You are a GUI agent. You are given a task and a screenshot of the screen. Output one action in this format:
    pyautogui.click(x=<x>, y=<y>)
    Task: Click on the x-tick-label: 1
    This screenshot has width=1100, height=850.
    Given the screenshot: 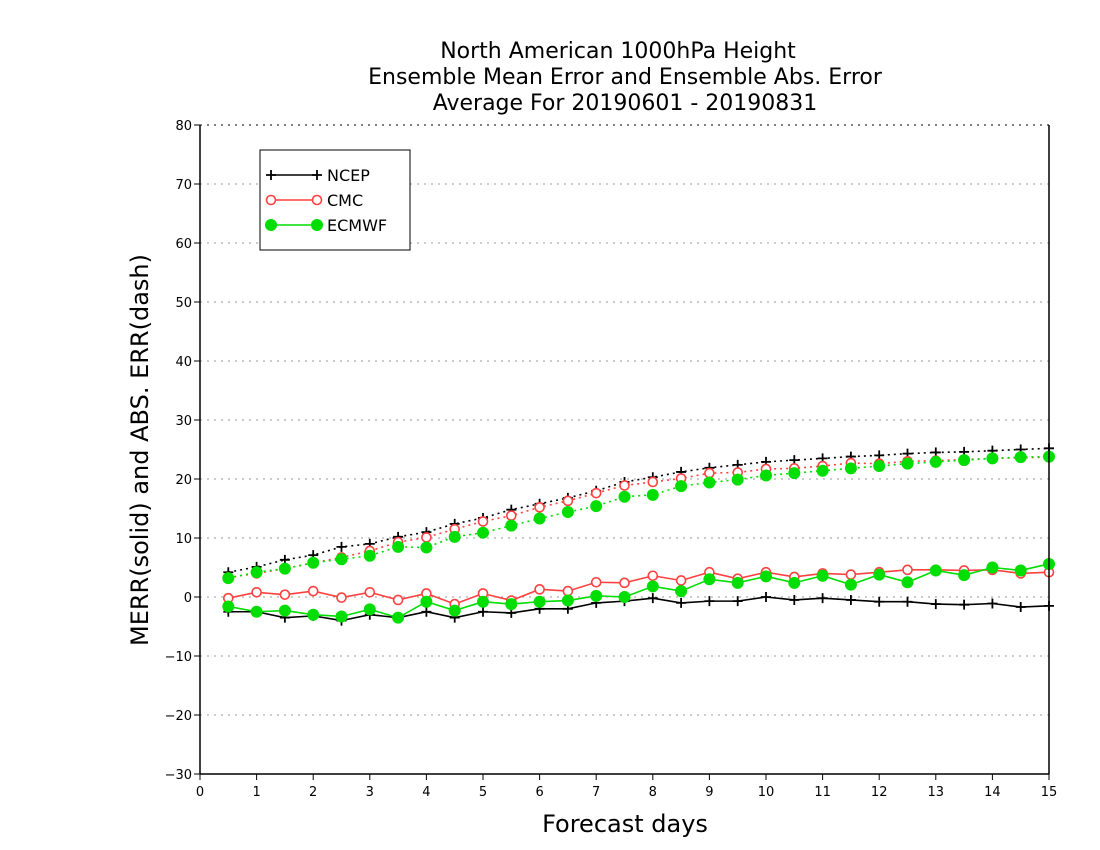 What is the action you would take?
    pyautogui.click(x=256, y=792)
    